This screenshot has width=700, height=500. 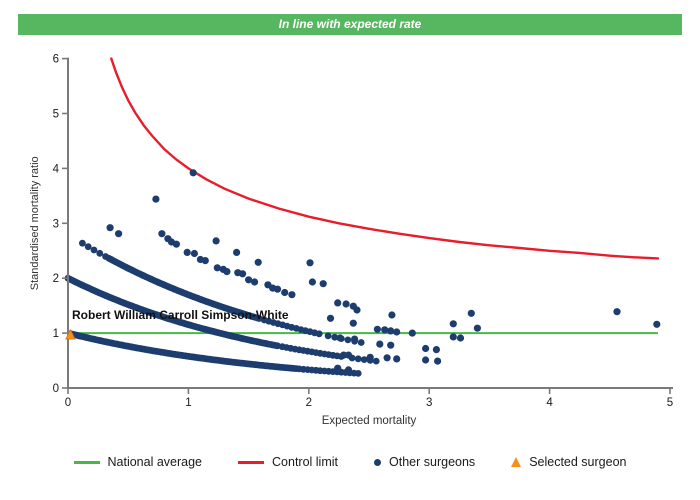 I want to click on legend-item-control-limit: Control limit, so click(x=288, y=462).